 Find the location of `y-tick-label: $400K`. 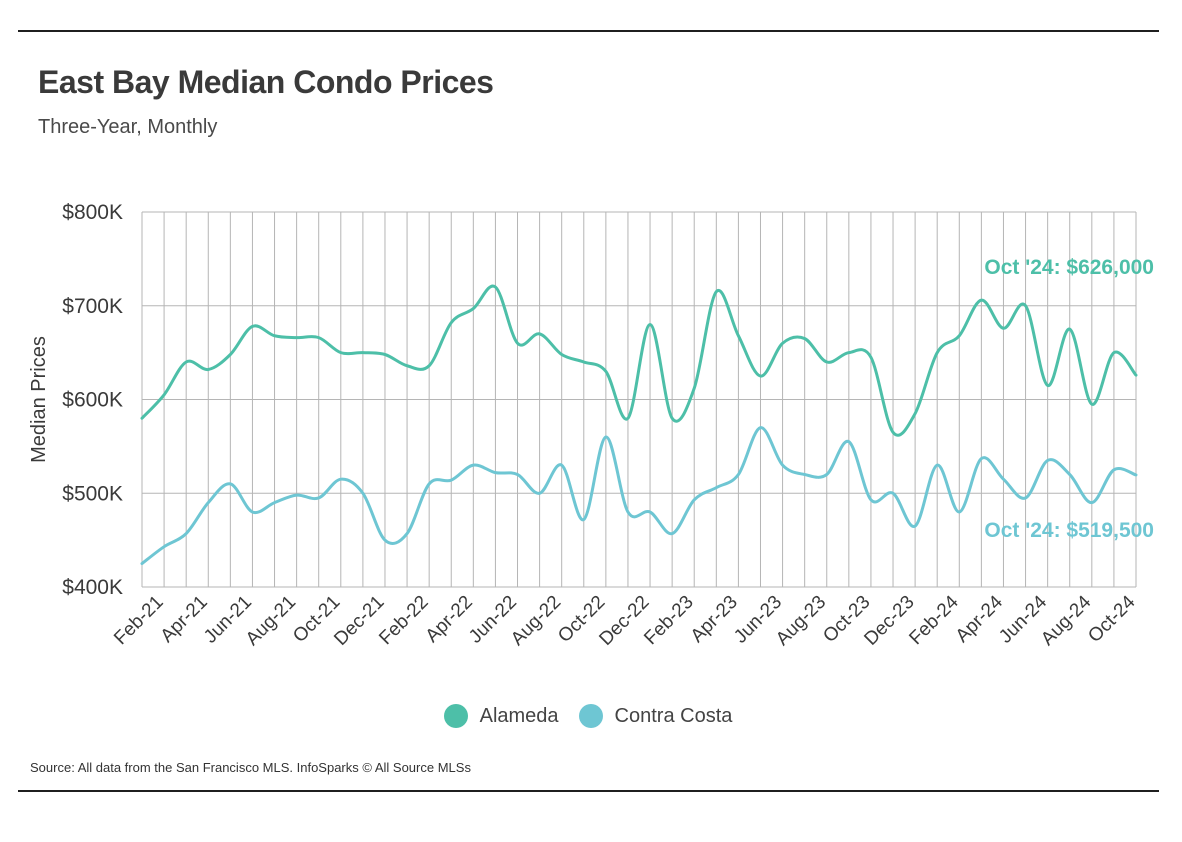

y-tick-label: $400K is located at coordinates (92, 587).